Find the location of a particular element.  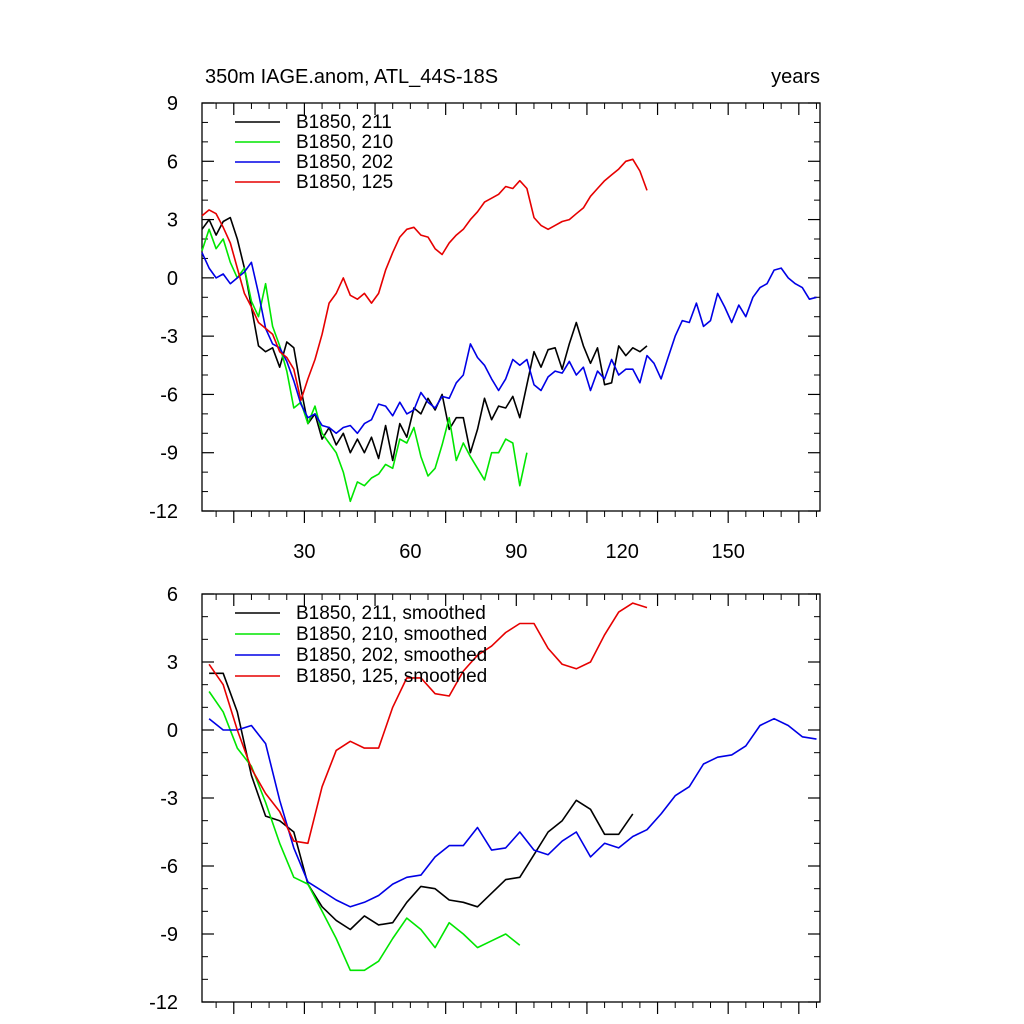

bottom-legend-label-125: B1850, 125, smoothed is located at coordinates (391, 676).